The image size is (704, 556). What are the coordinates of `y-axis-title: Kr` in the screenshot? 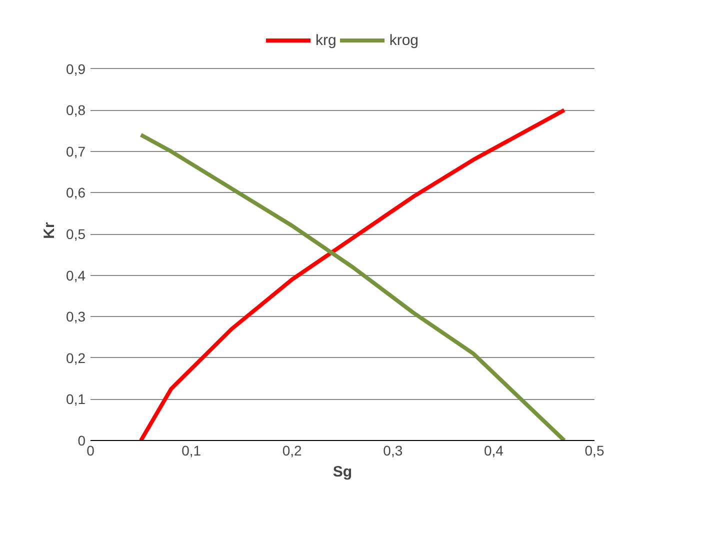 It's located at (49, 230).